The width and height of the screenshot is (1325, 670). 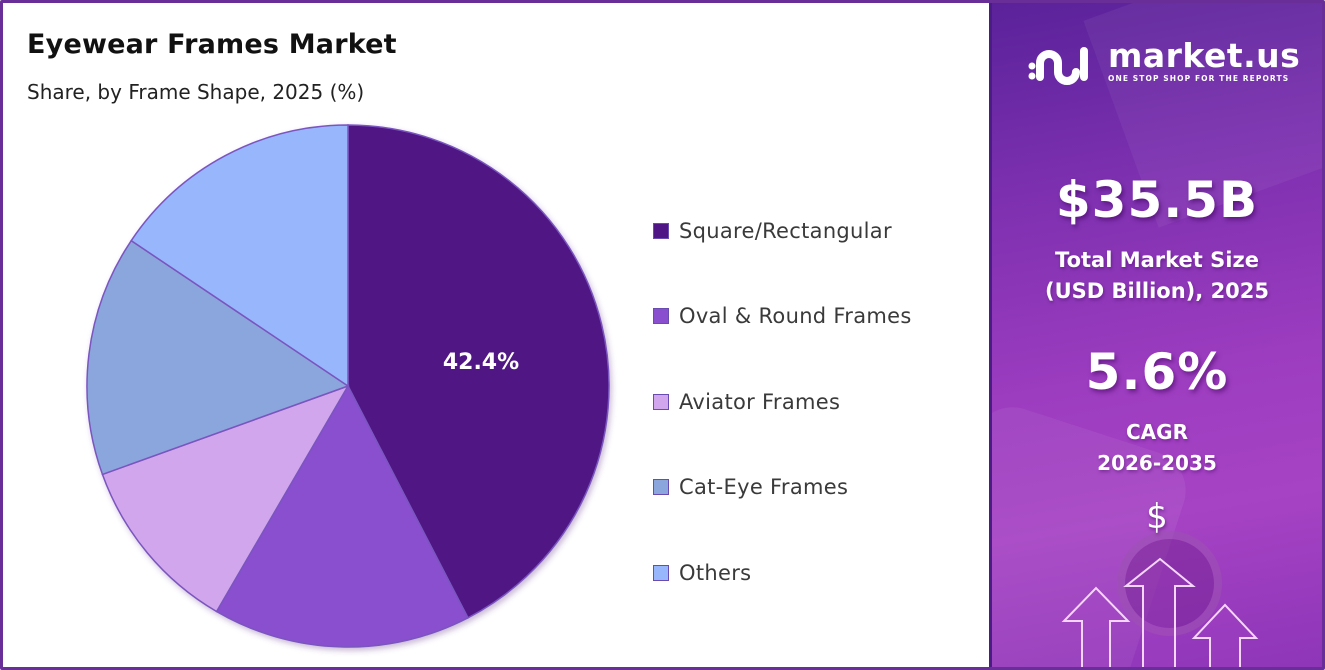 I want to click on pie-slice-square-rectangular, so click(x=478, y=371).